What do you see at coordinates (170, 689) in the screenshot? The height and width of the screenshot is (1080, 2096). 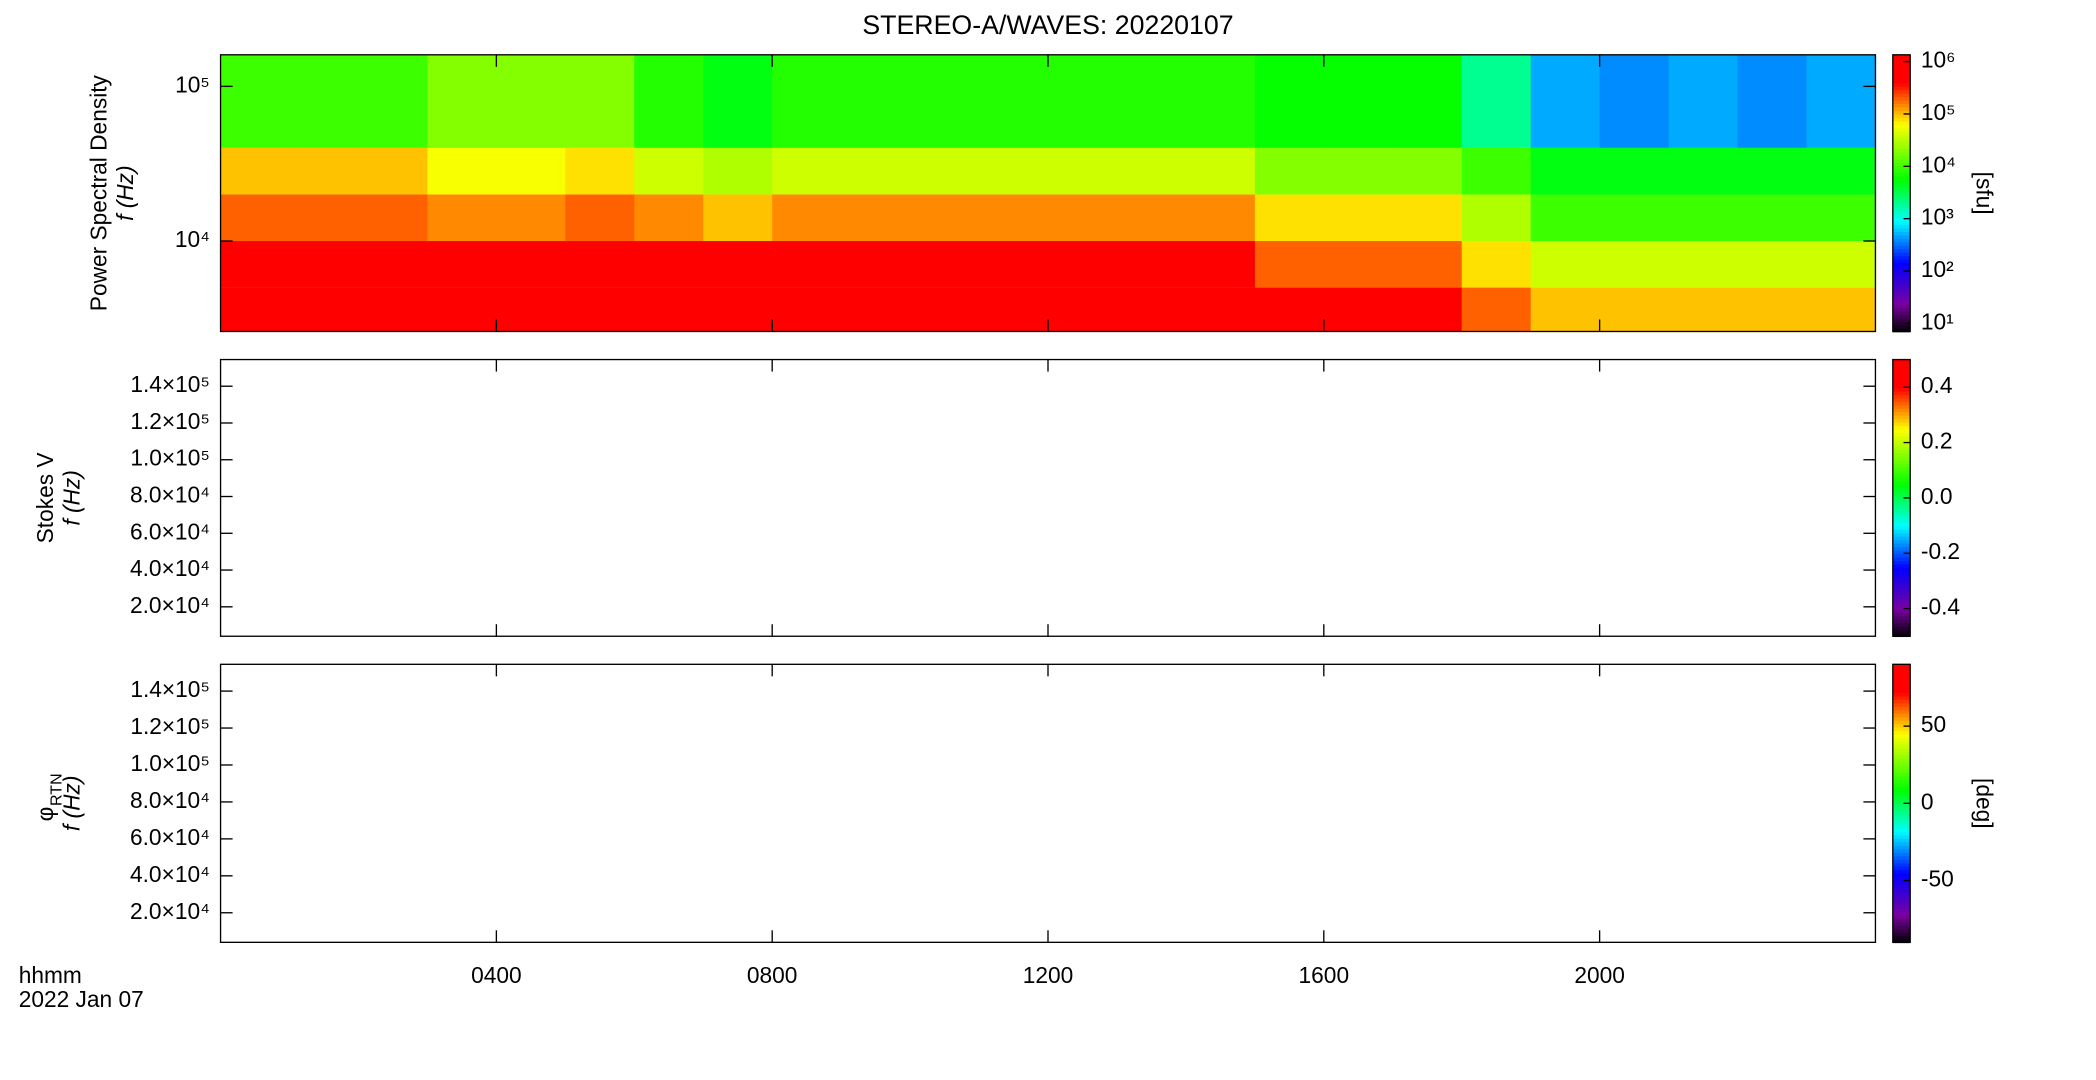 I see `y-tick-label: 1.4×10⁵` at bounding box center [170, 689].